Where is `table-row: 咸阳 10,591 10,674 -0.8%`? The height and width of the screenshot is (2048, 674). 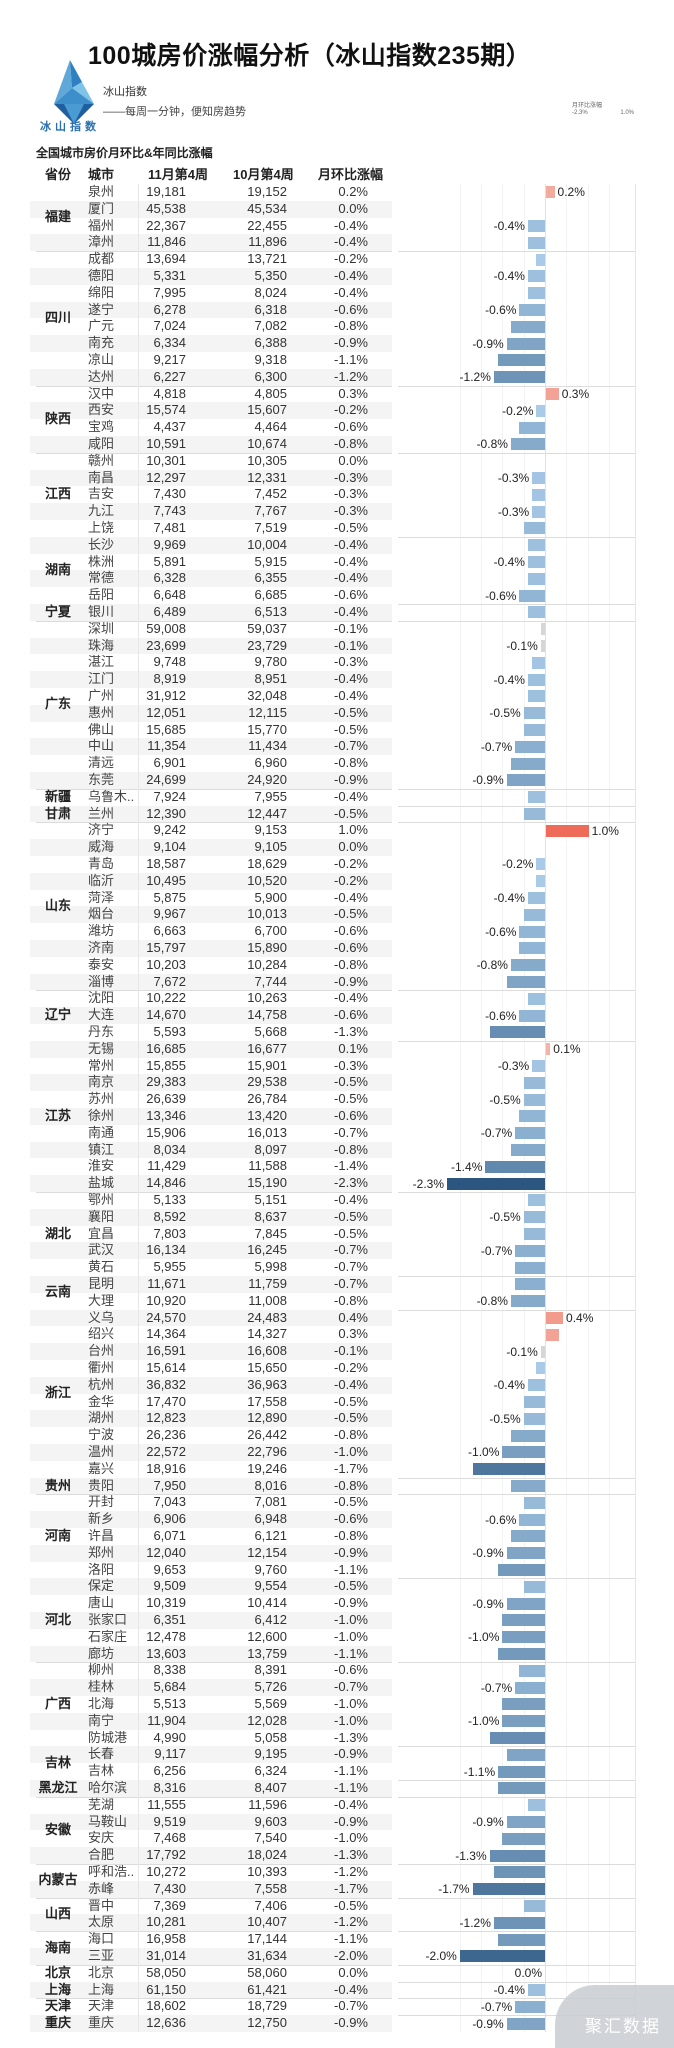
table-row: 咸阳 10,591 10,674 -0.8% is located at coordinates (211, 444).